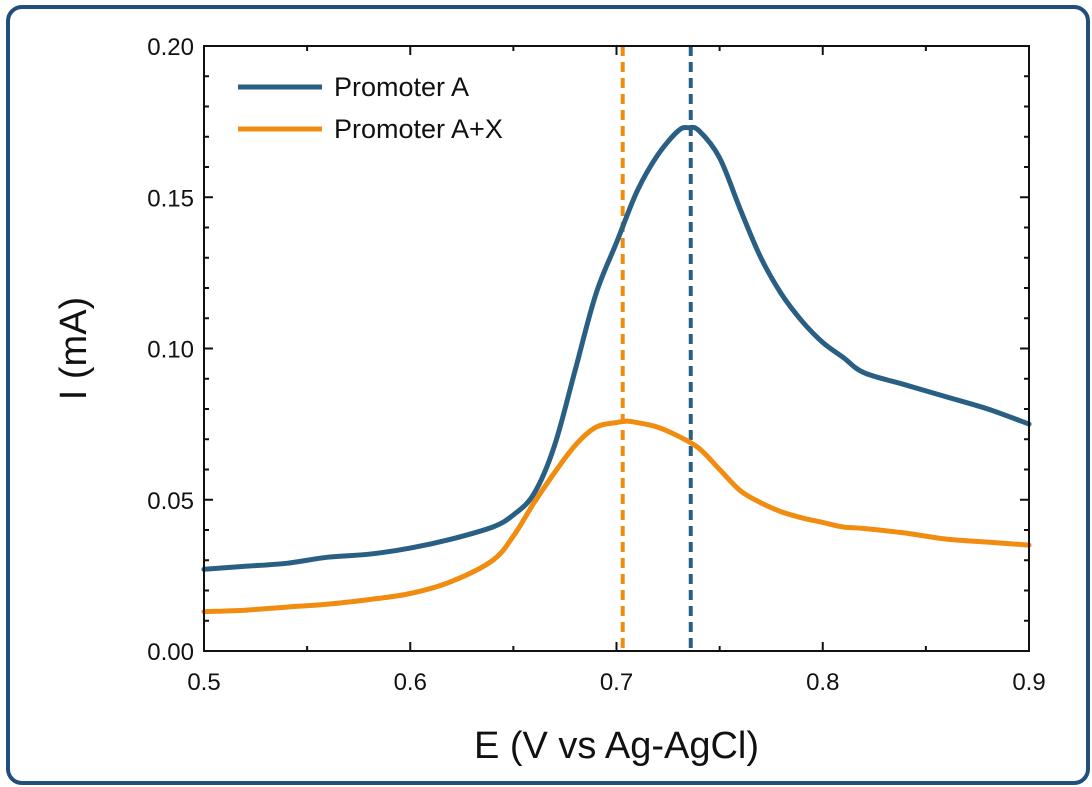  Describe the element at coordinates (822, 682) in the screenshot. I see `x-tick-label: 0.8` at that location.